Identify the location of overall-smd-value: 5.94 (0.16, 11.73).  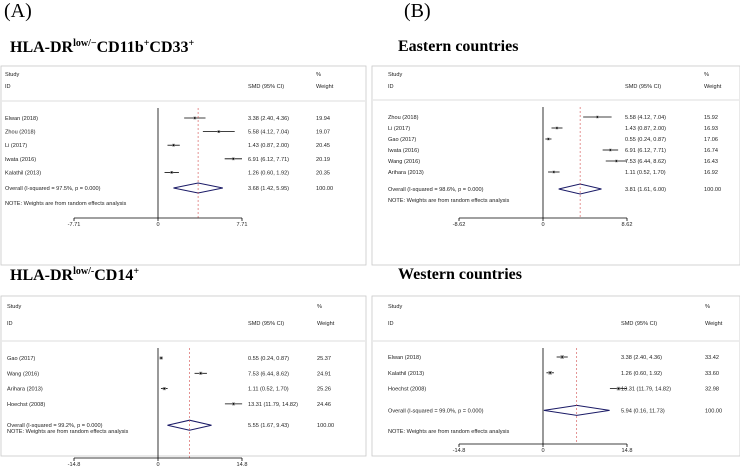
(643, 411).